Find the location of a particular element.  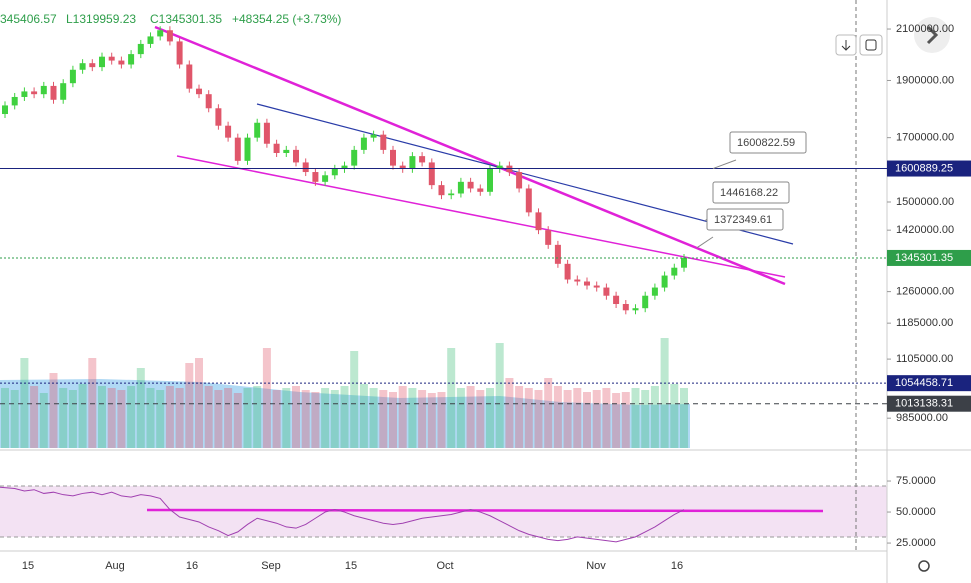

scroll-right-button is located at coordinates (932, 35).